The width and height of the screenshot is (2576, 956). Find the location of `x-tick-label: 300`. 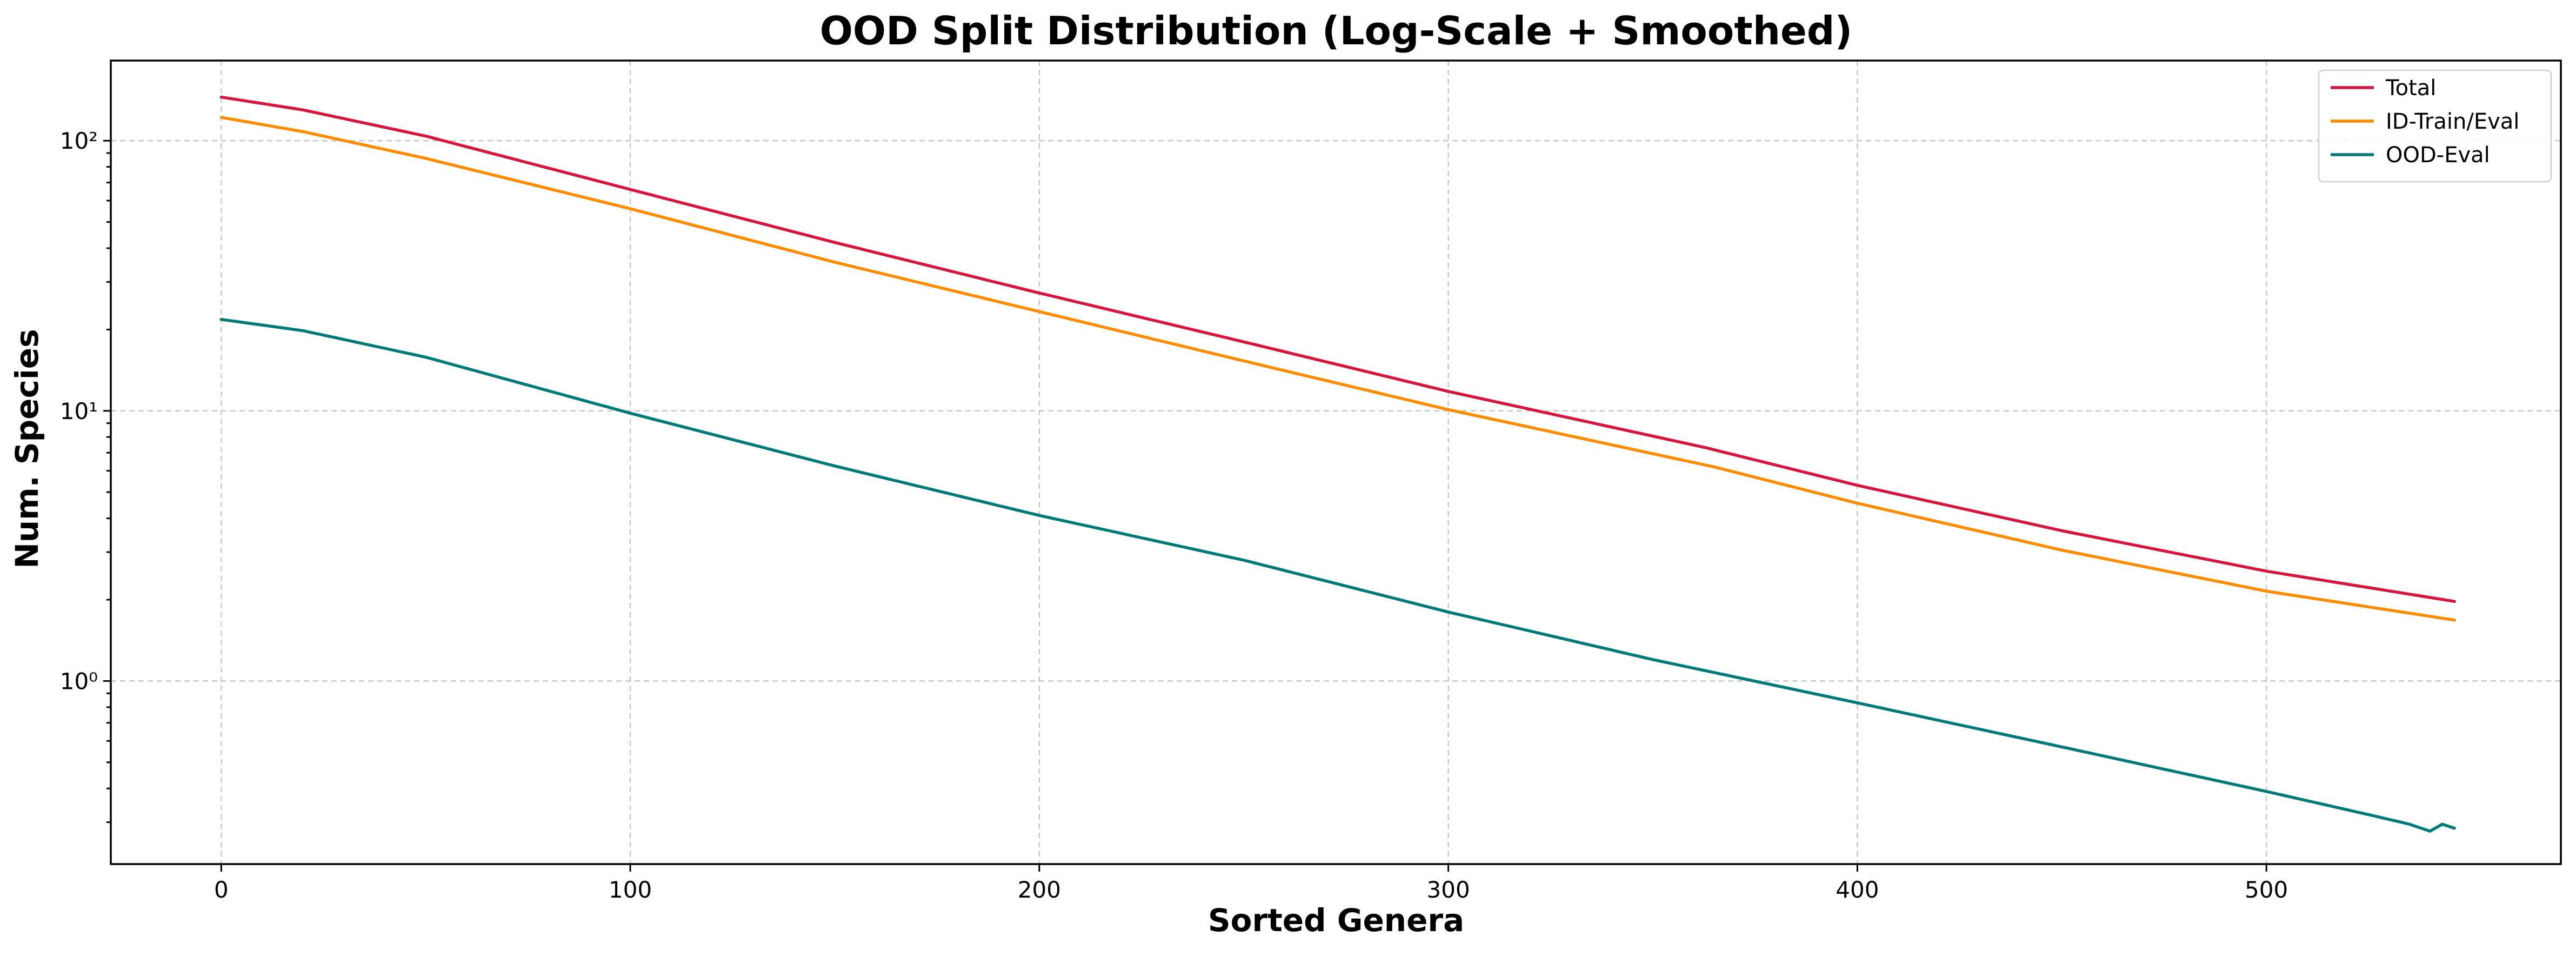

x-tick-label: 300 is located at coordinates (1448, 890).